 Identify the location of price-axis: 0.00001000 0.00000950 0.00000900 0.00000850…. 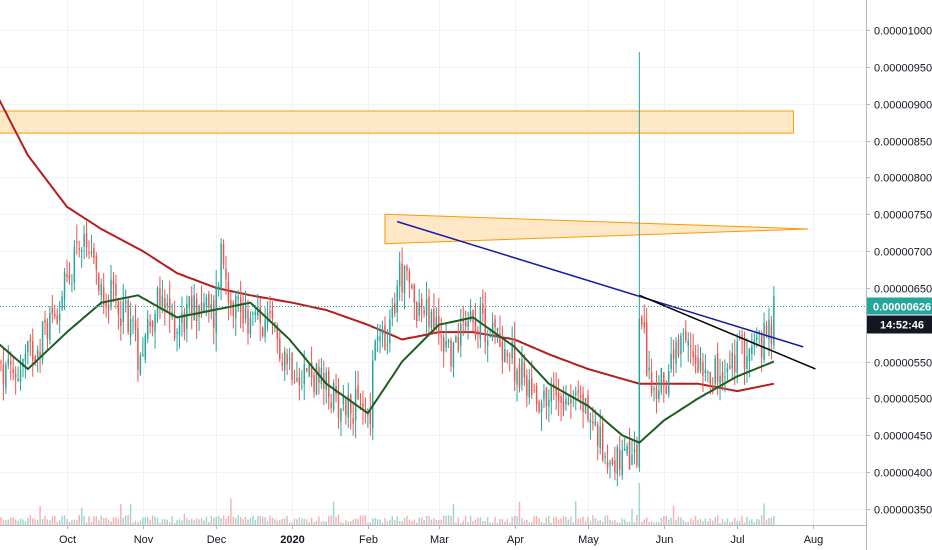
(899, 275).